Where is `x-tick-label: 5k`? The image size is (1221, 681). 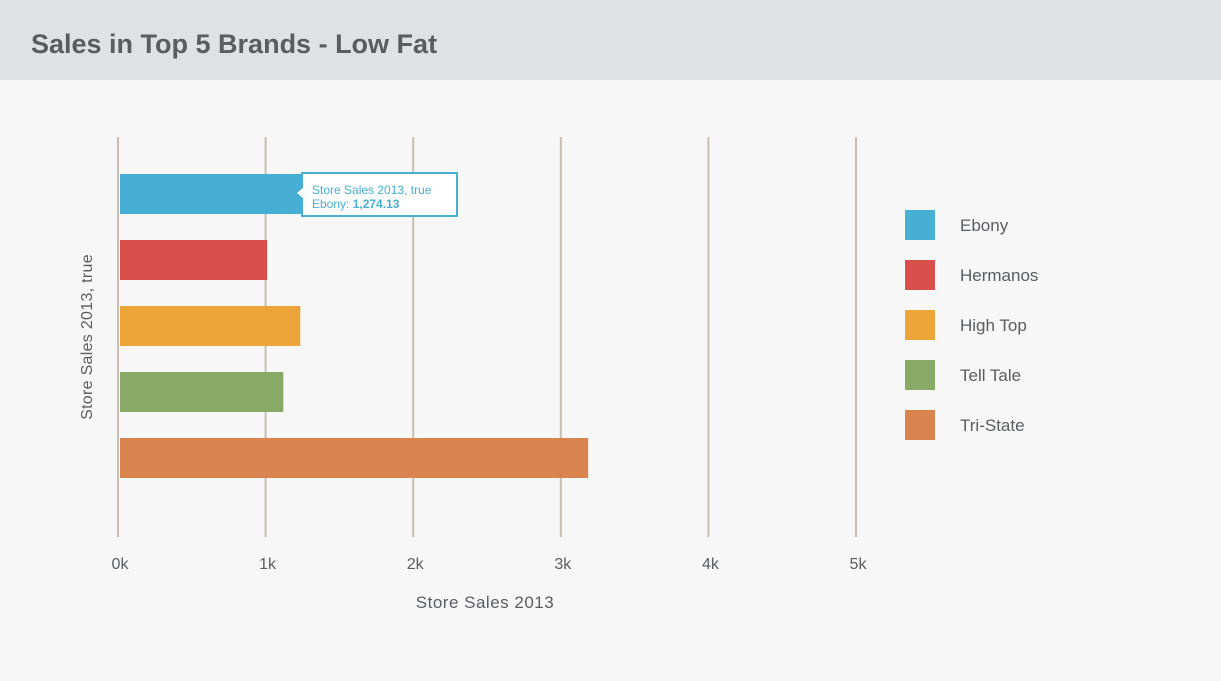
x-tick-label: 5k is located at coordinates (859, 564).